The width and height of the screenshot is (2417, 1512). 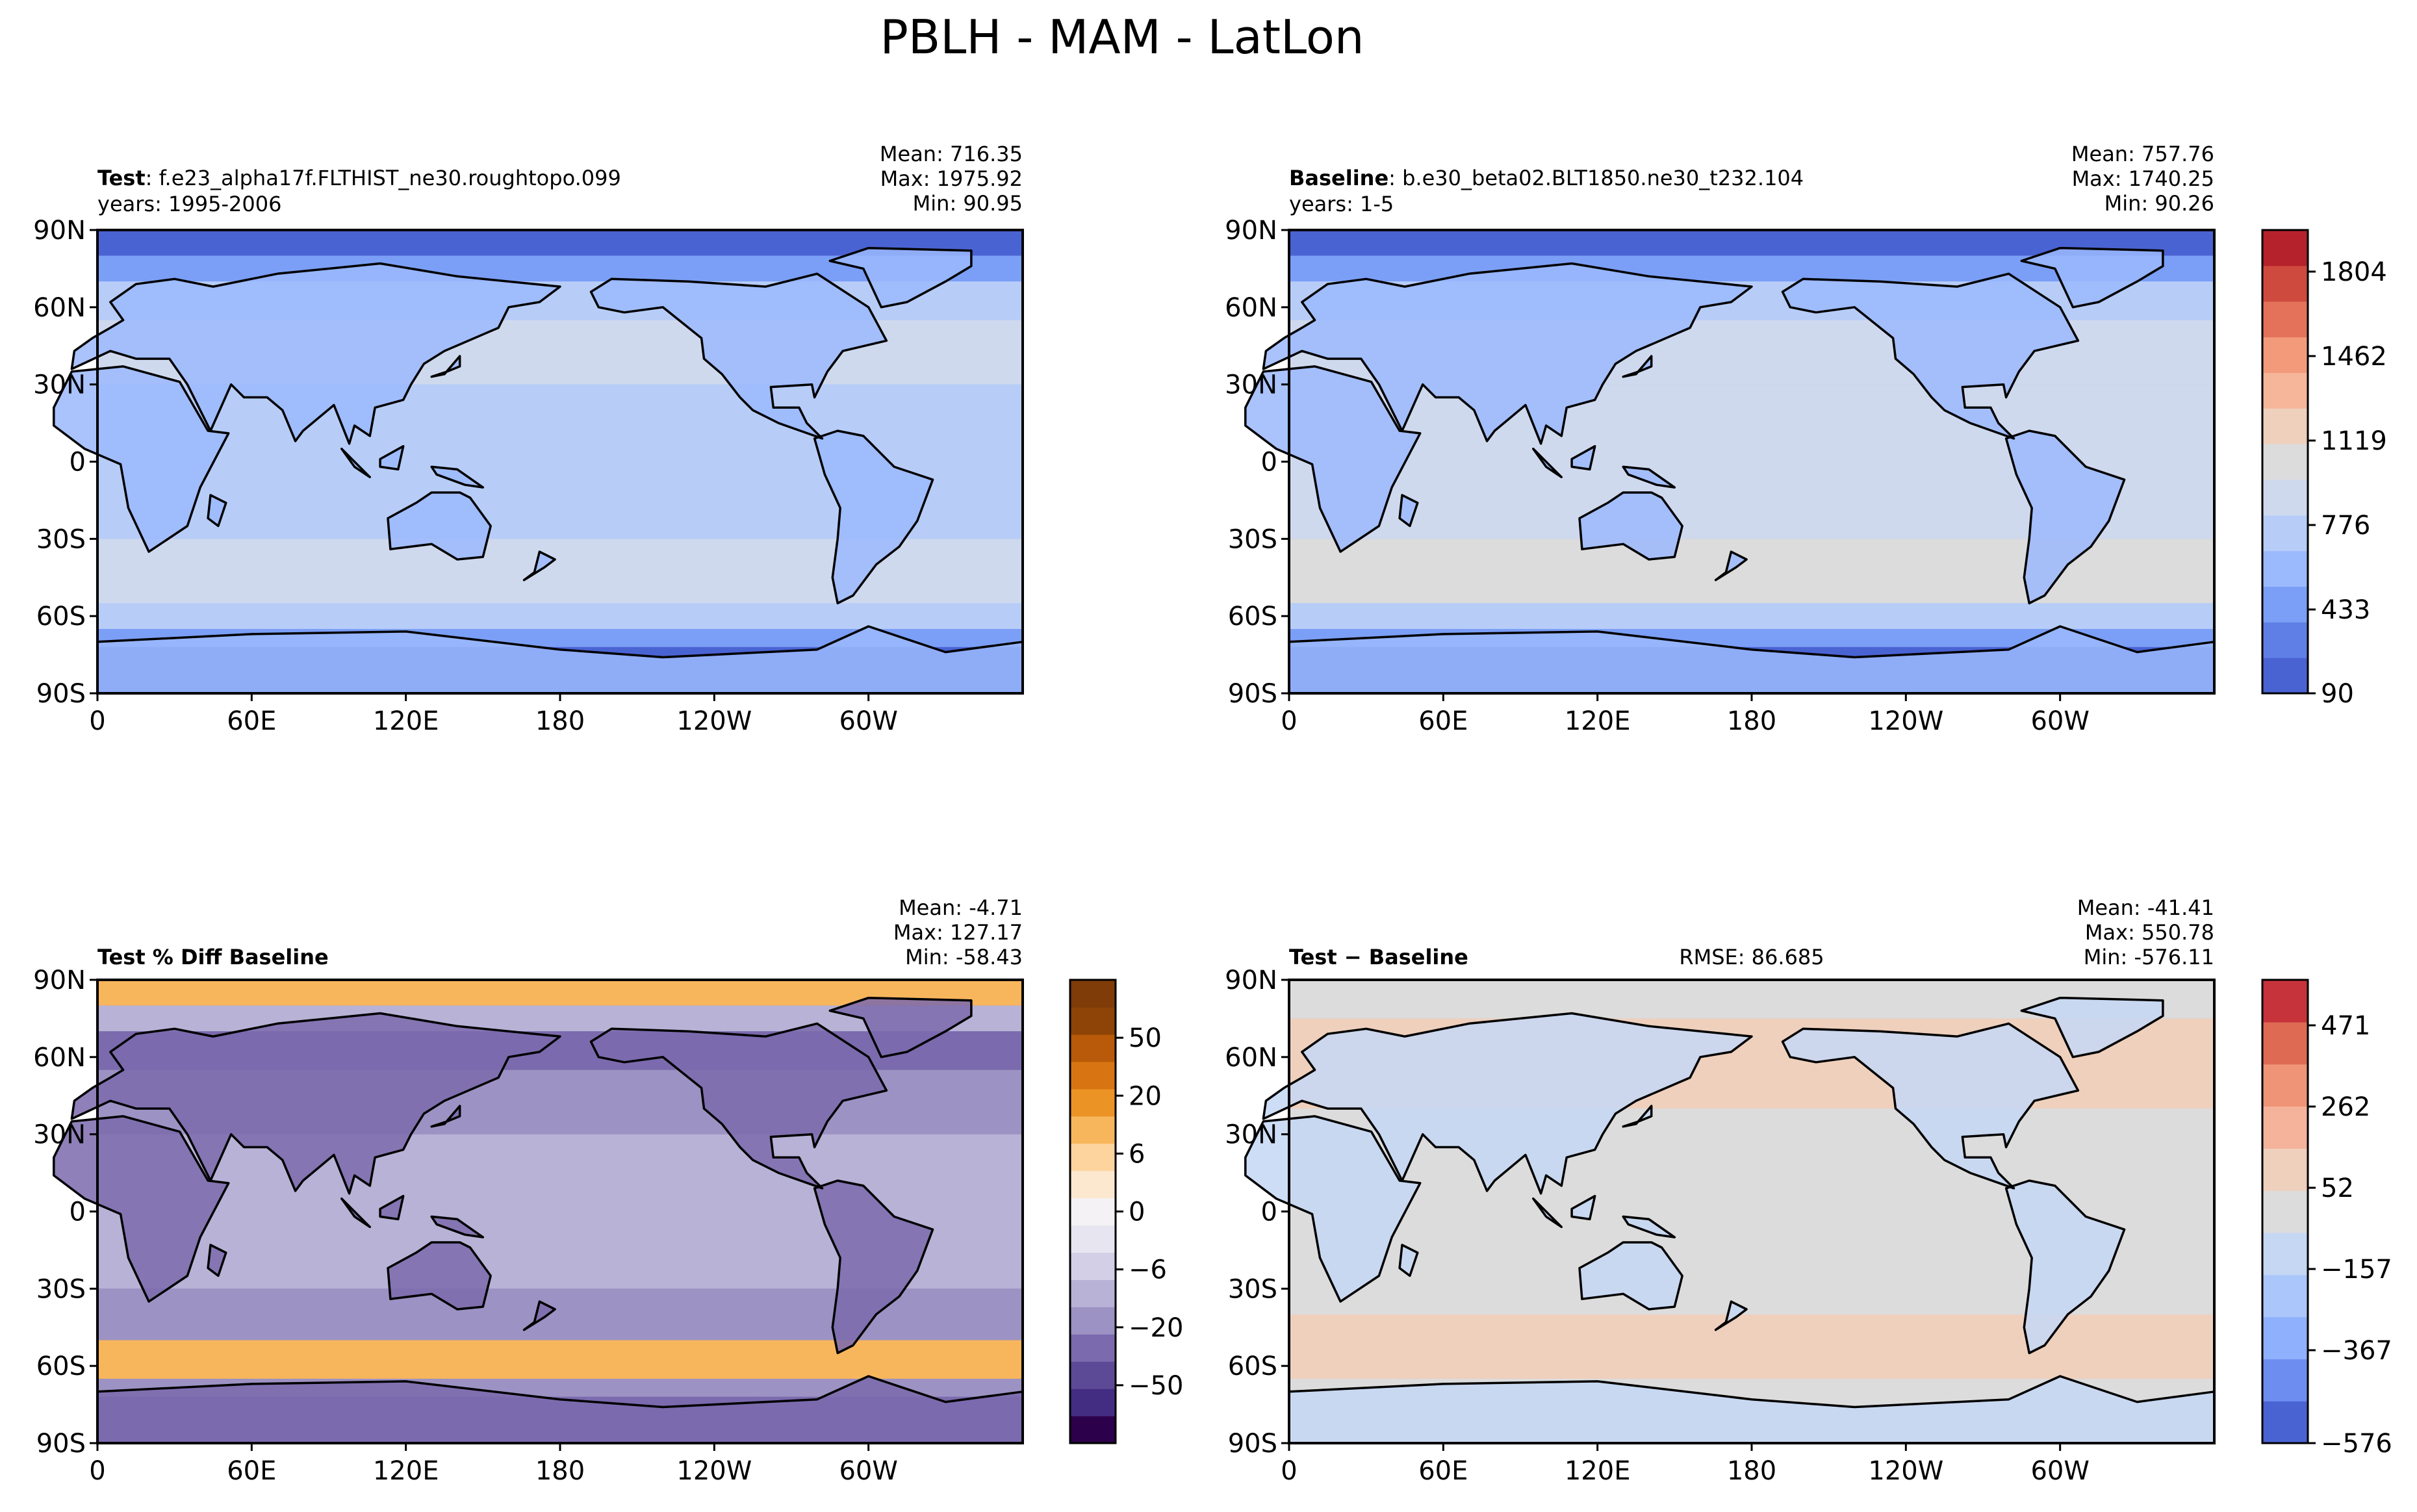 What do you see at coordinates (1598, 1471) in the screenshot?
I see `map-diff-lon-tick-label: 120E` at bounding box center [1598, 1471].